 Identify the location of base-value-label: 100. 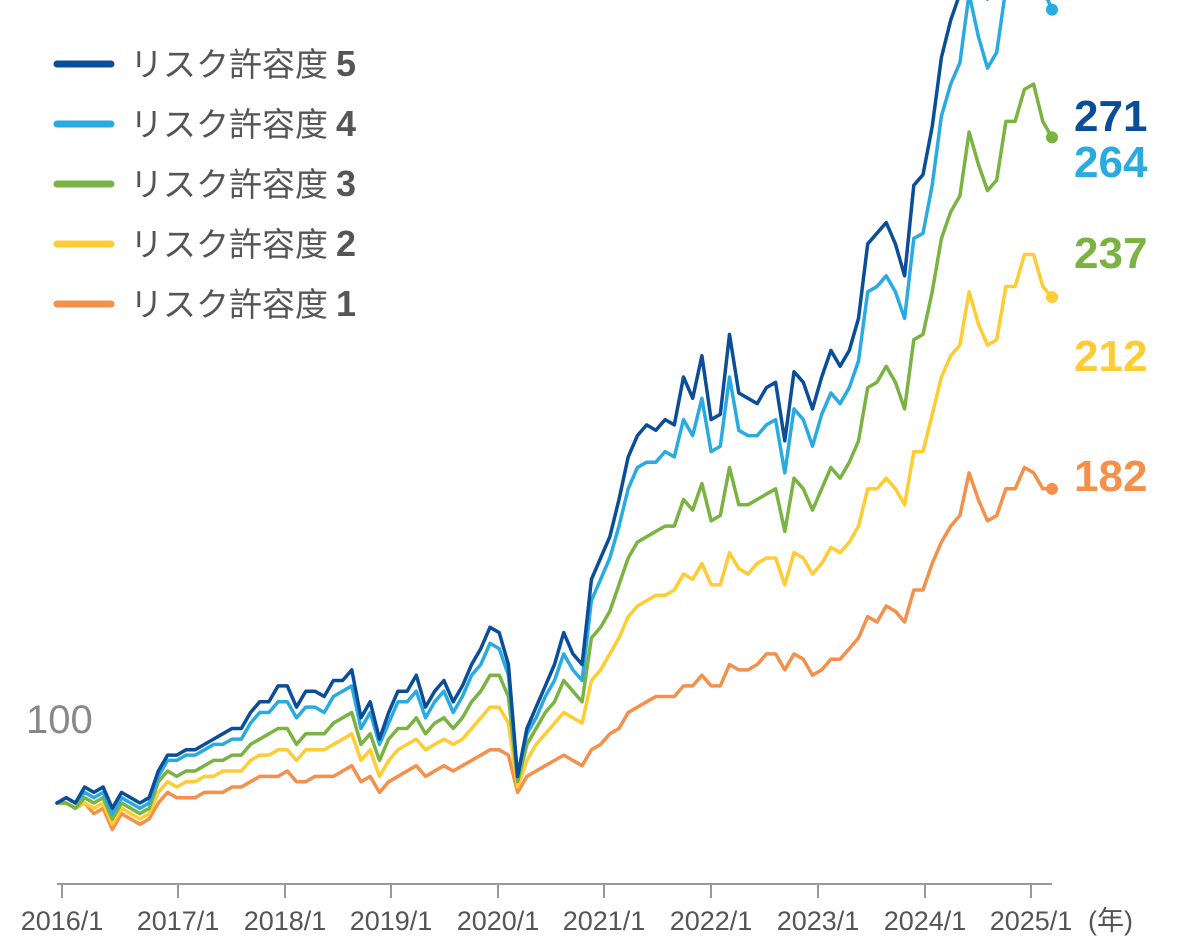
(59, 720).